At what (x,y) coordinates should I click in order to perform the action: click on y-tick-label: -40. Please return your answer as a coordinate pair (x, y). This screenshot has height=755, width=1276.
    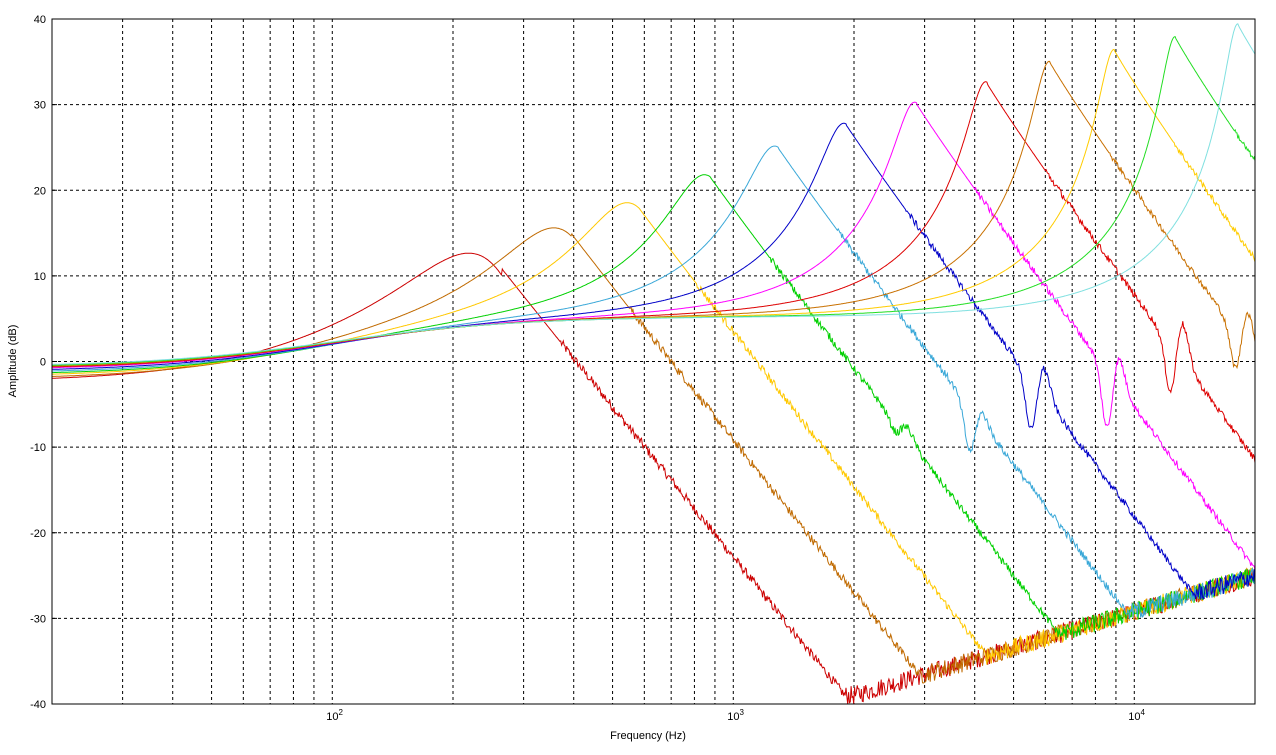
    Looking at the image, I should click on (38, 705).